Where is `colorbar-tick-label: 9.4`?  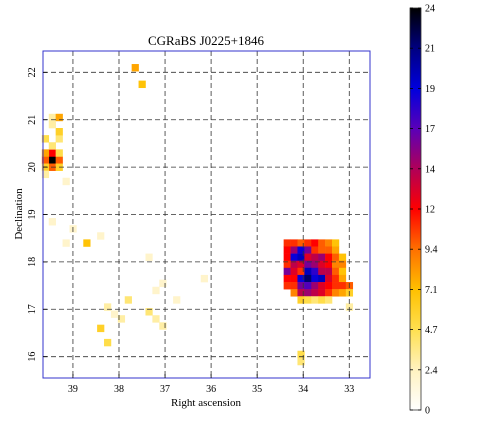 colorbar-tick-label: 9.4 is located at coordinates (431, 250).